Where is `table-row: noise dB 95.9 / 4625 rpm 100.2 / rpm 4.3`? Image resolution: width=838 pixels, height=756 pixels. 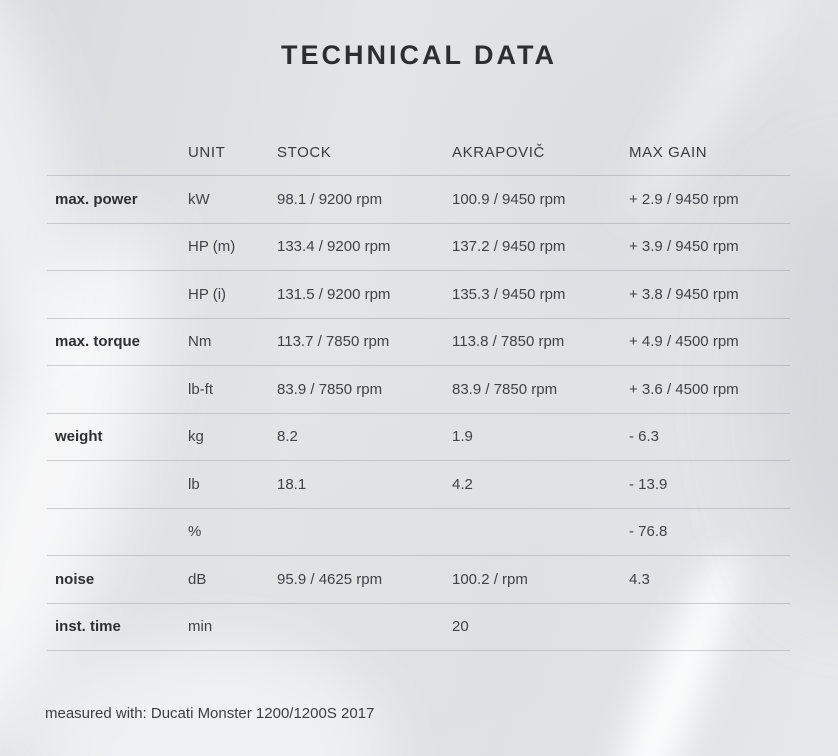 table-row: noise dB 95.9 / 4625 rpm 100.2 / rpm 4.3 is located at coordinates (418, 580).